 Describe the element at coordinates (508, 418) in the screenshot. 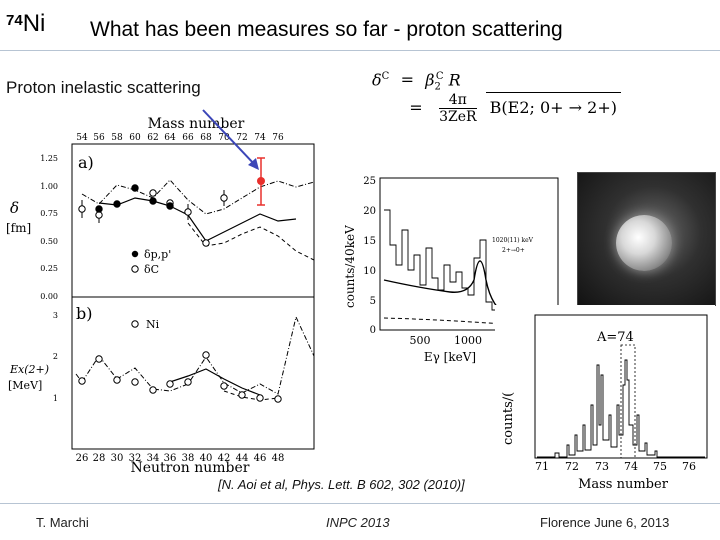

I see `mass-spectrum-ylabel: counts/(` at that location.